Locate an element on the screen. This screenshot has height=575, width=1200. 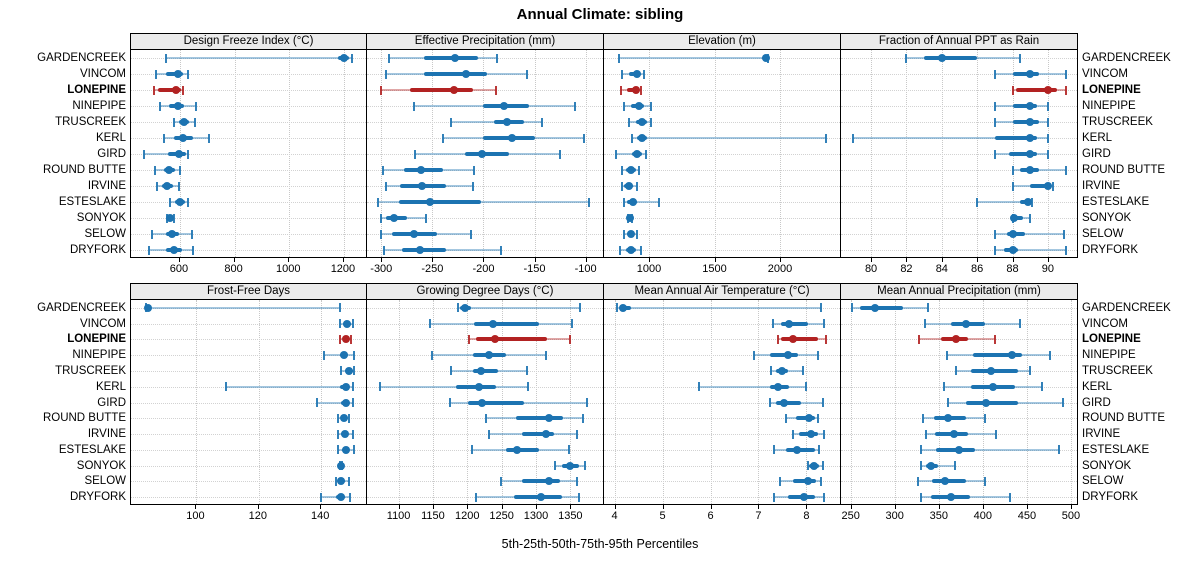
site-label-left: TRUSCREEK is located at coordinates (90, 370).